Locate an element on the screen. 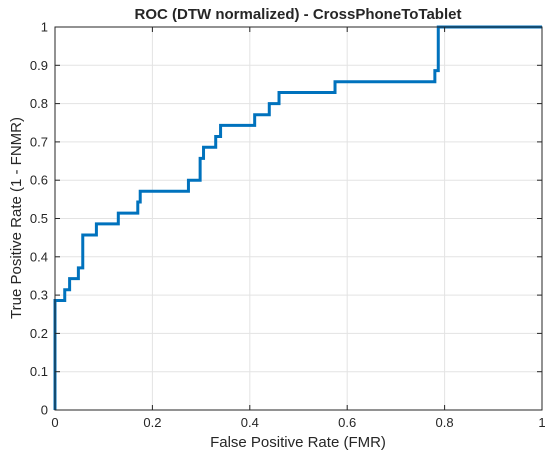  x-tick-labels: 0 0.2 0.4 0.6 0.8 1 is located at coordinates (298, 422).